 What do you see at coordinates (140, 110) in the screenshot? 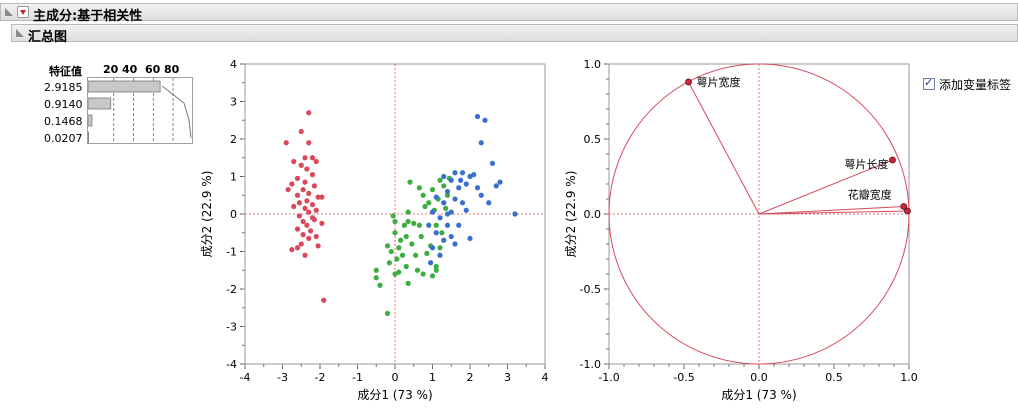
I see `eigenvalue-bars` at bounding box center [140, 110].